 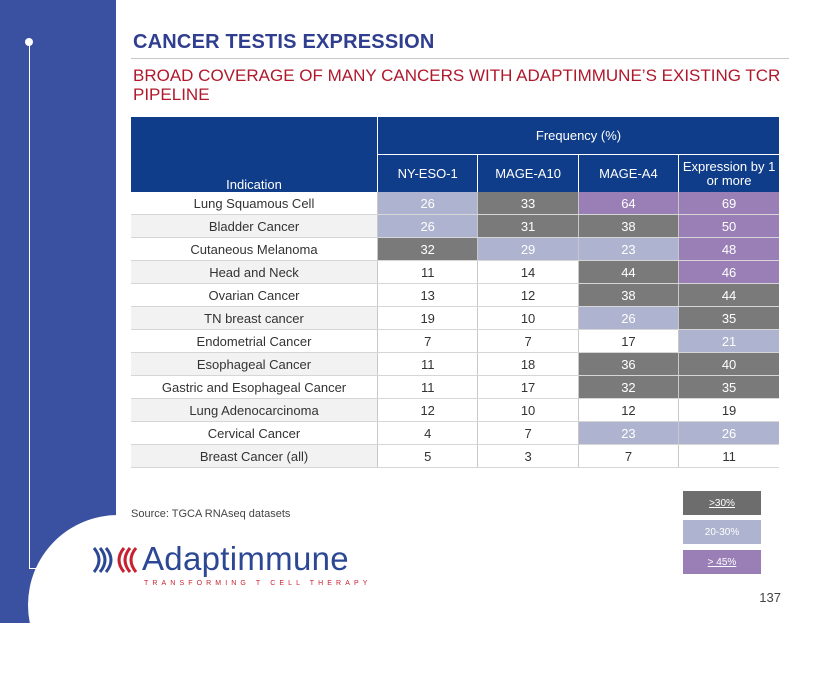 I want to click on indication-cell: TN breast cancer, so click(x=254, y=318).